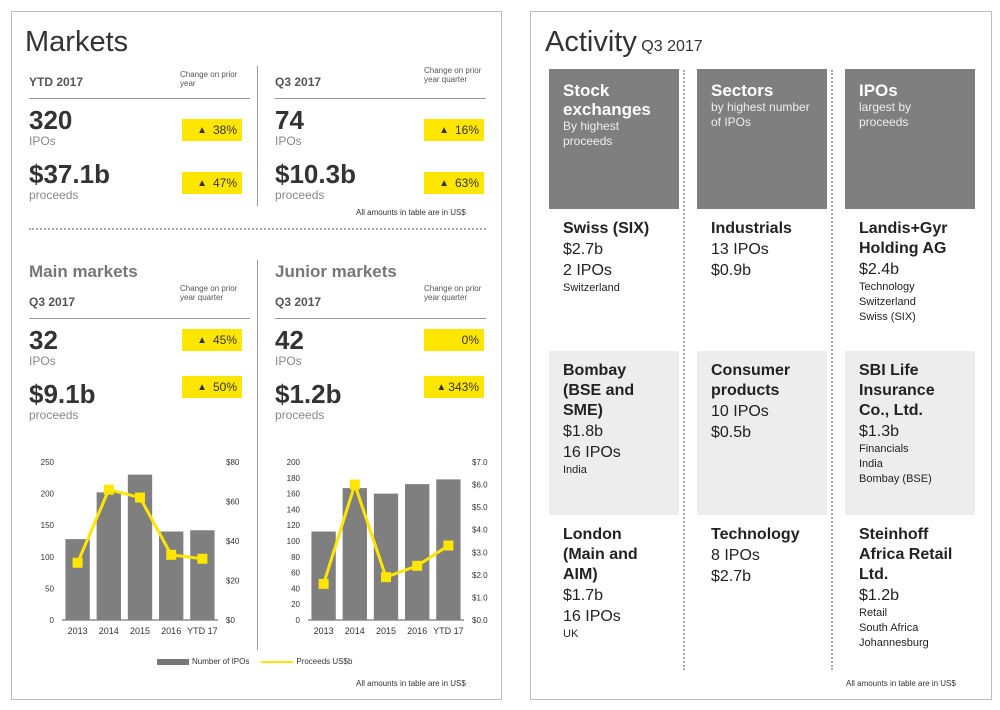 The image size is (1000, 710). Describe the element at coordinates (480, 597) in the screenshot. I see `y-right-tick-label: $1.0` at that location.